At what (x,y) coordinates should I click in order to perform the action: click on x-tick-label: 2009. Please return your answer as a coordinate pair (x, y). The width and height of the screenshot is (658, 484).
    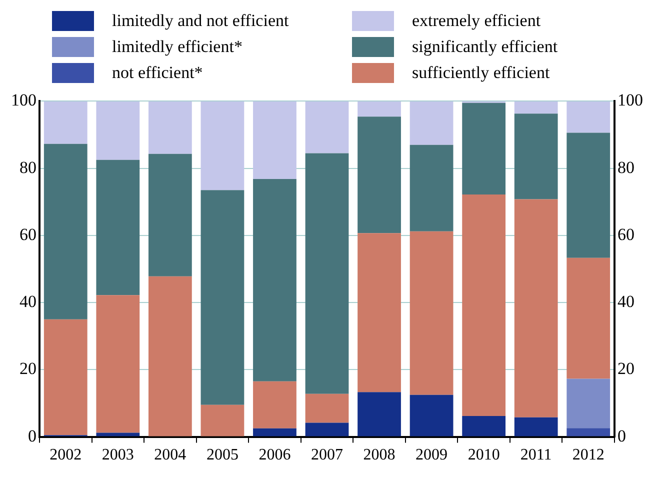
    Looking at the image, I should click on (432, 455).